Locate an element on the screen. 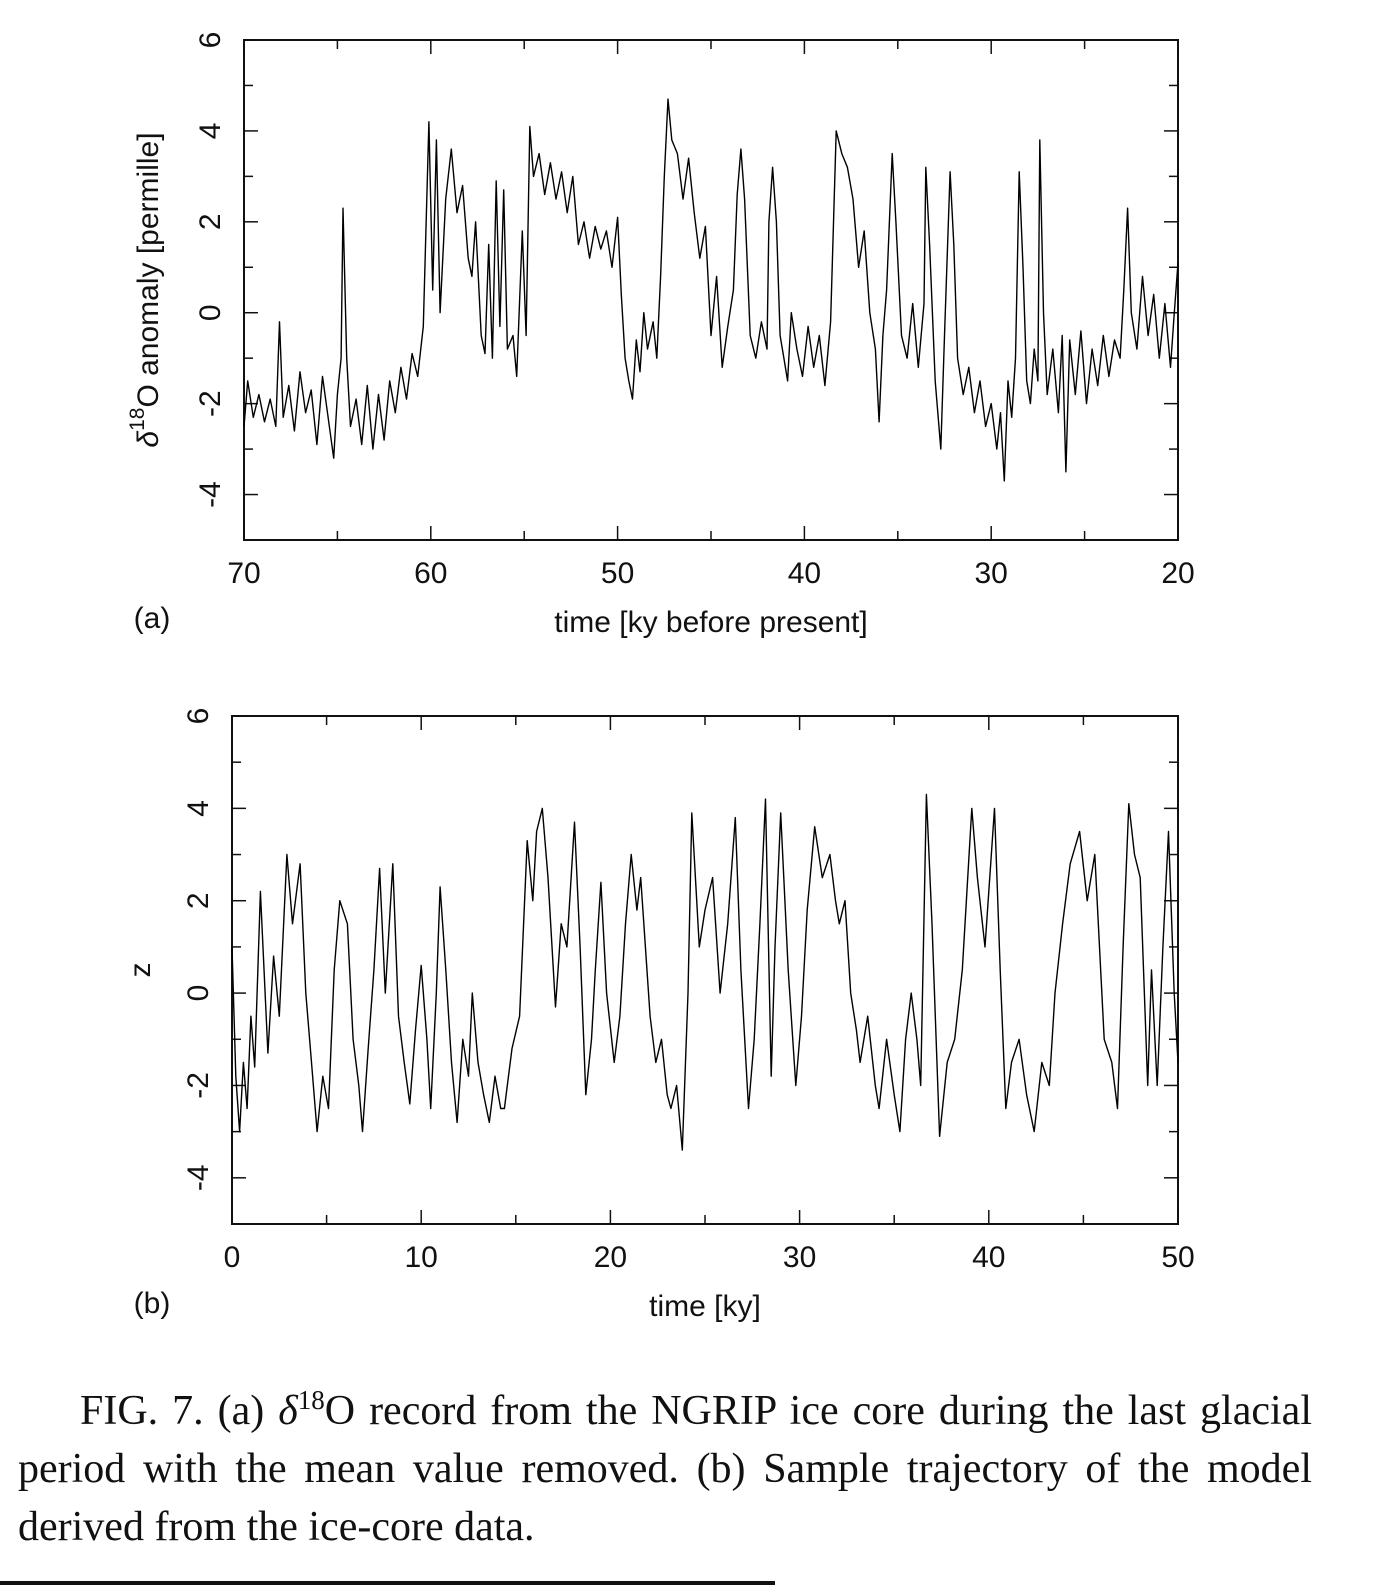 The width and height of the screenshot is (1376, 1586). caption-superscript: 18 is located at coordinates (311, 1400).